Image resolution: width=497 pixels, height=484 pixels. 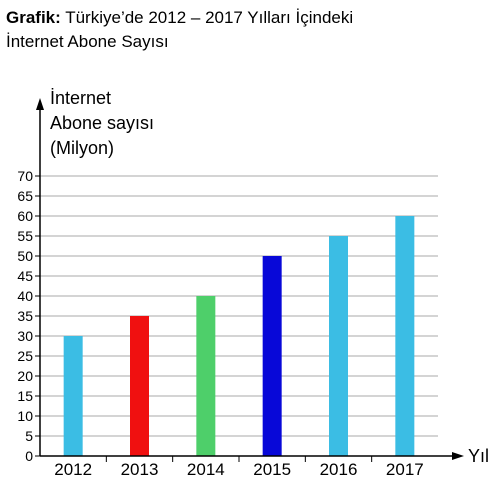 What do you see at coordinates (73, 396) in the screenshot?
I see `bar-2012` at bounding box center [73, 396].